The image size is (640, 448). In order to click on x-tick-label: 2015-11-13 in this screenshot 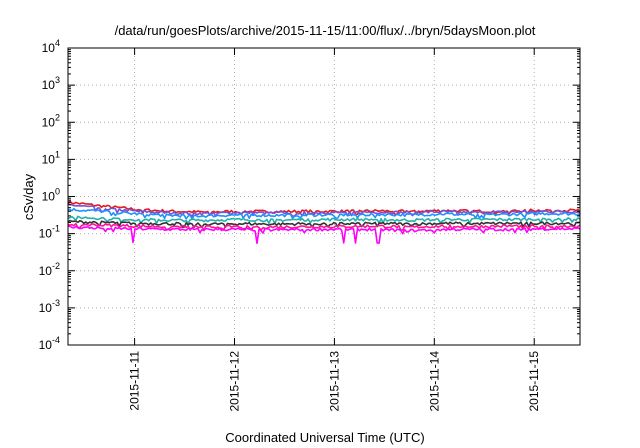, I will do `click(334, 381)`.